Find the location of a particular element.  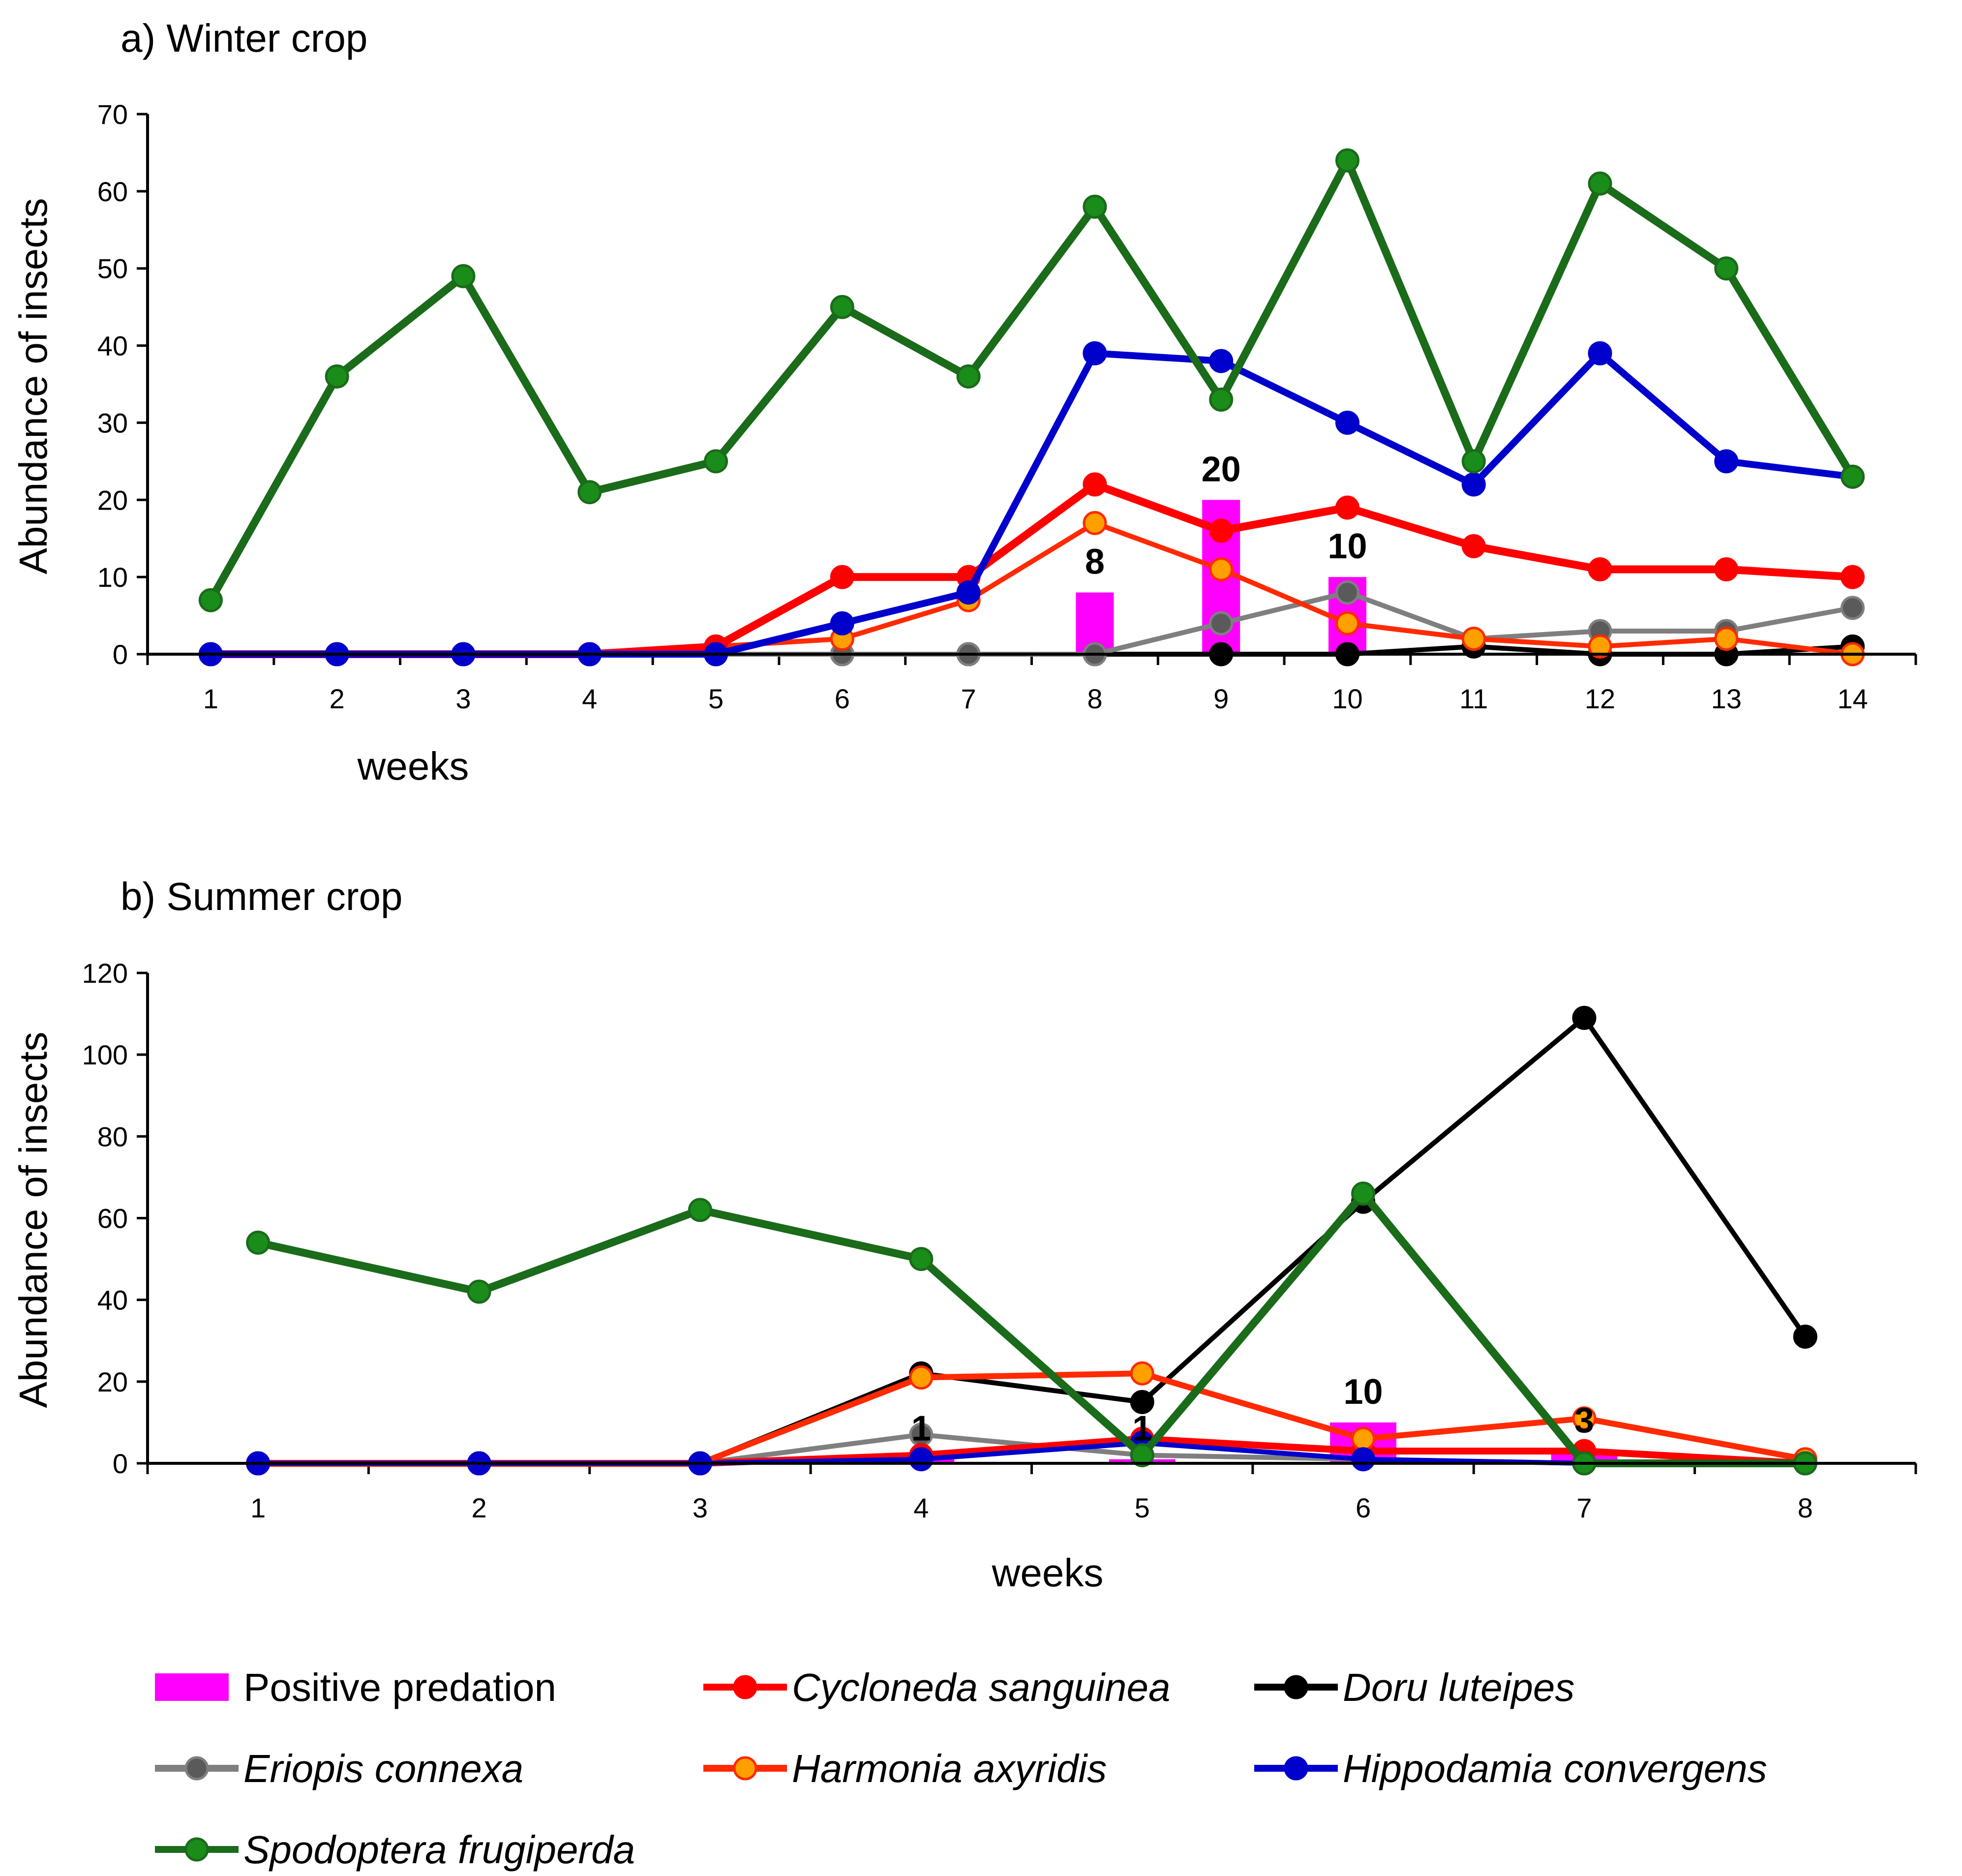

y-tick-label: 120 is located at coordinates (105, 973).